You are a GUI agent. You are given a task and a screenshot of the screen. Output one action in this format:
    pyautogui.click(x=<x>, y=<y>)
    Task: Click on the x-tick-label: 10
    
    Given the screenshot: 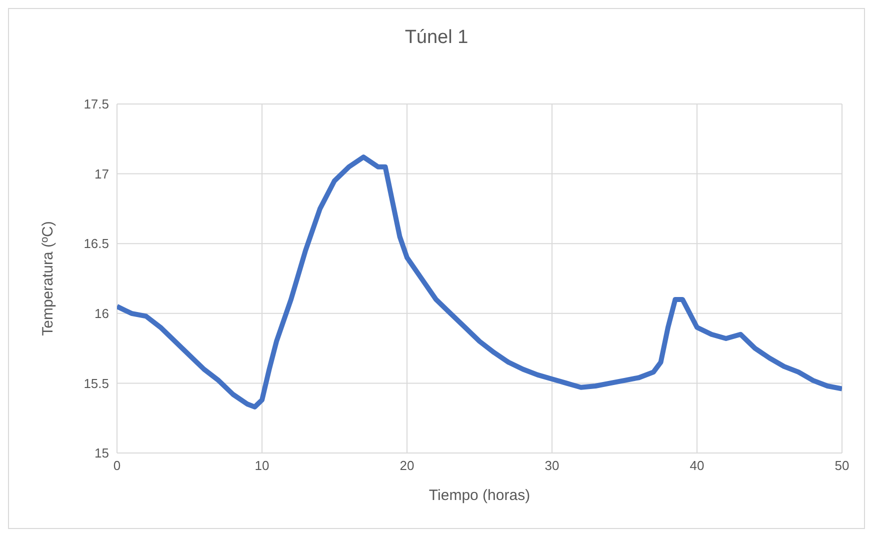 What is the action you would take?
    pyautogui.click(x=262, y=466)
    